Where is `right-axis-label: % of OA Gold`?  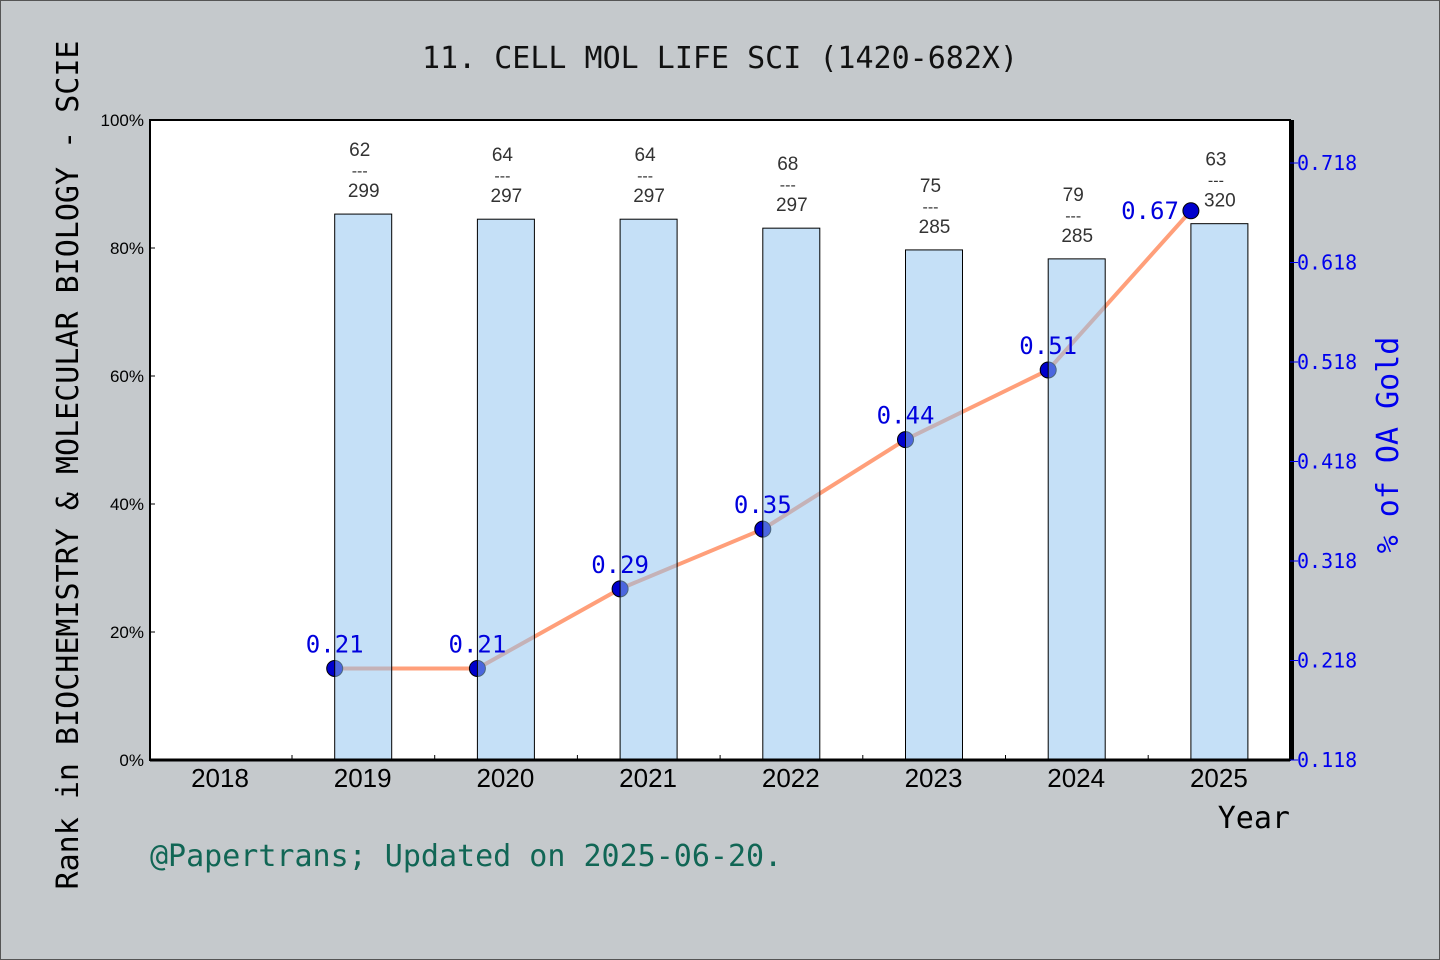
right-axis-label: % of OA Gold is located at coordinates (1388, 445).